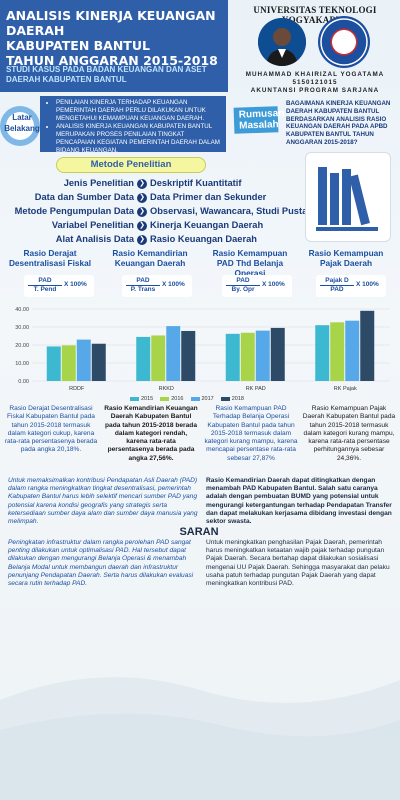 The image size is (400, 800). Describe the element at coordinates (22, 117) in the screenshot. I see `latar-label-line-1: Latar` at that location.